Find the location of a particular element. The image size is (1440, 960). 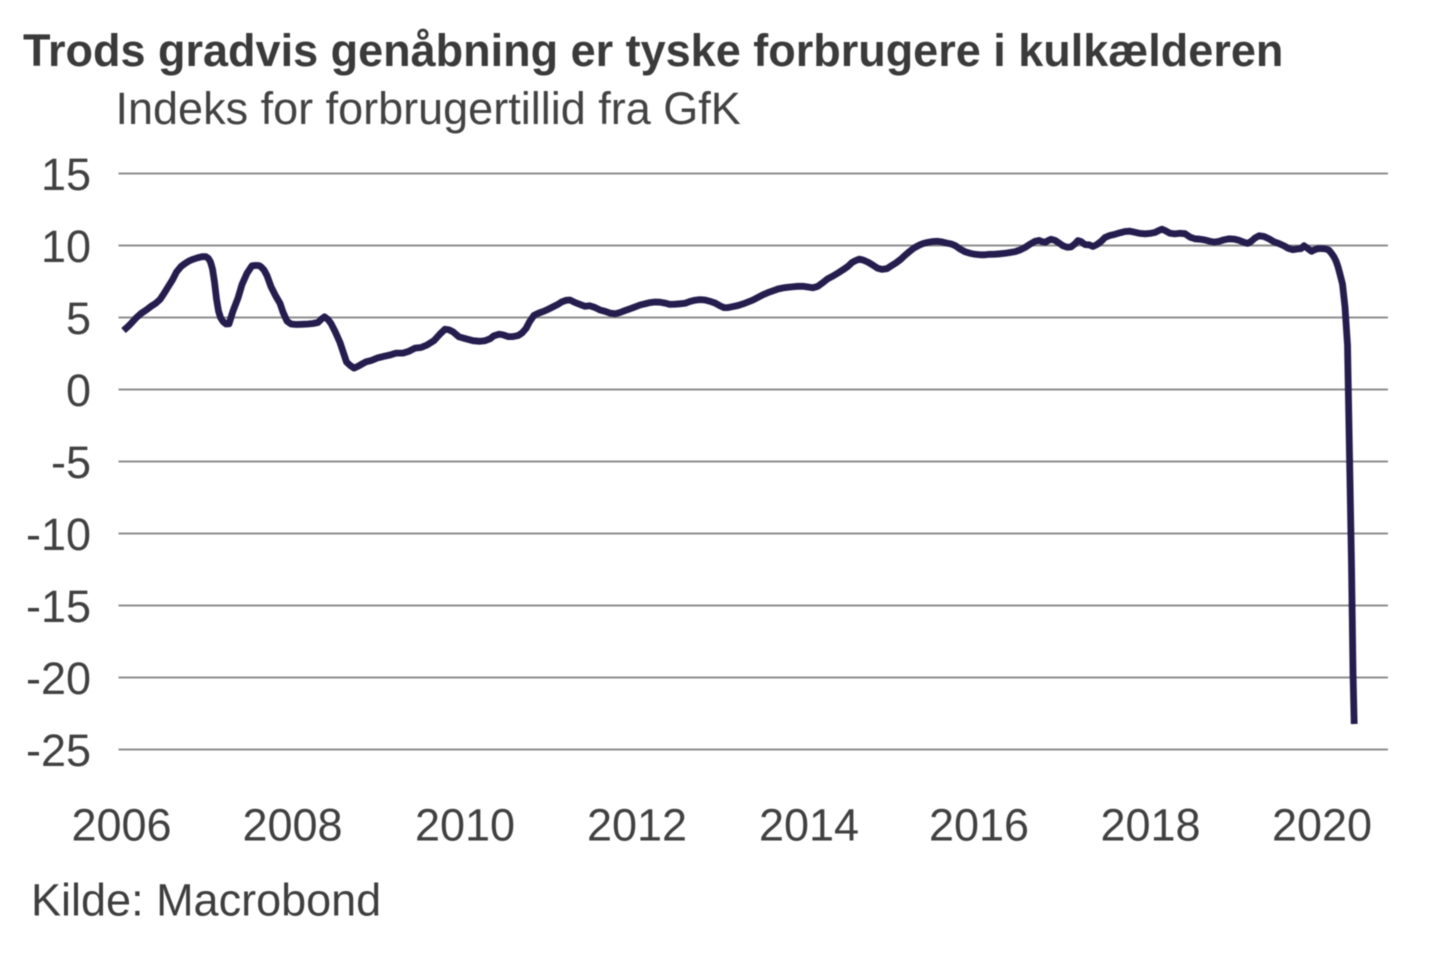

svg-text: Kilde: Macrobond is located at coordinates (206, 900).